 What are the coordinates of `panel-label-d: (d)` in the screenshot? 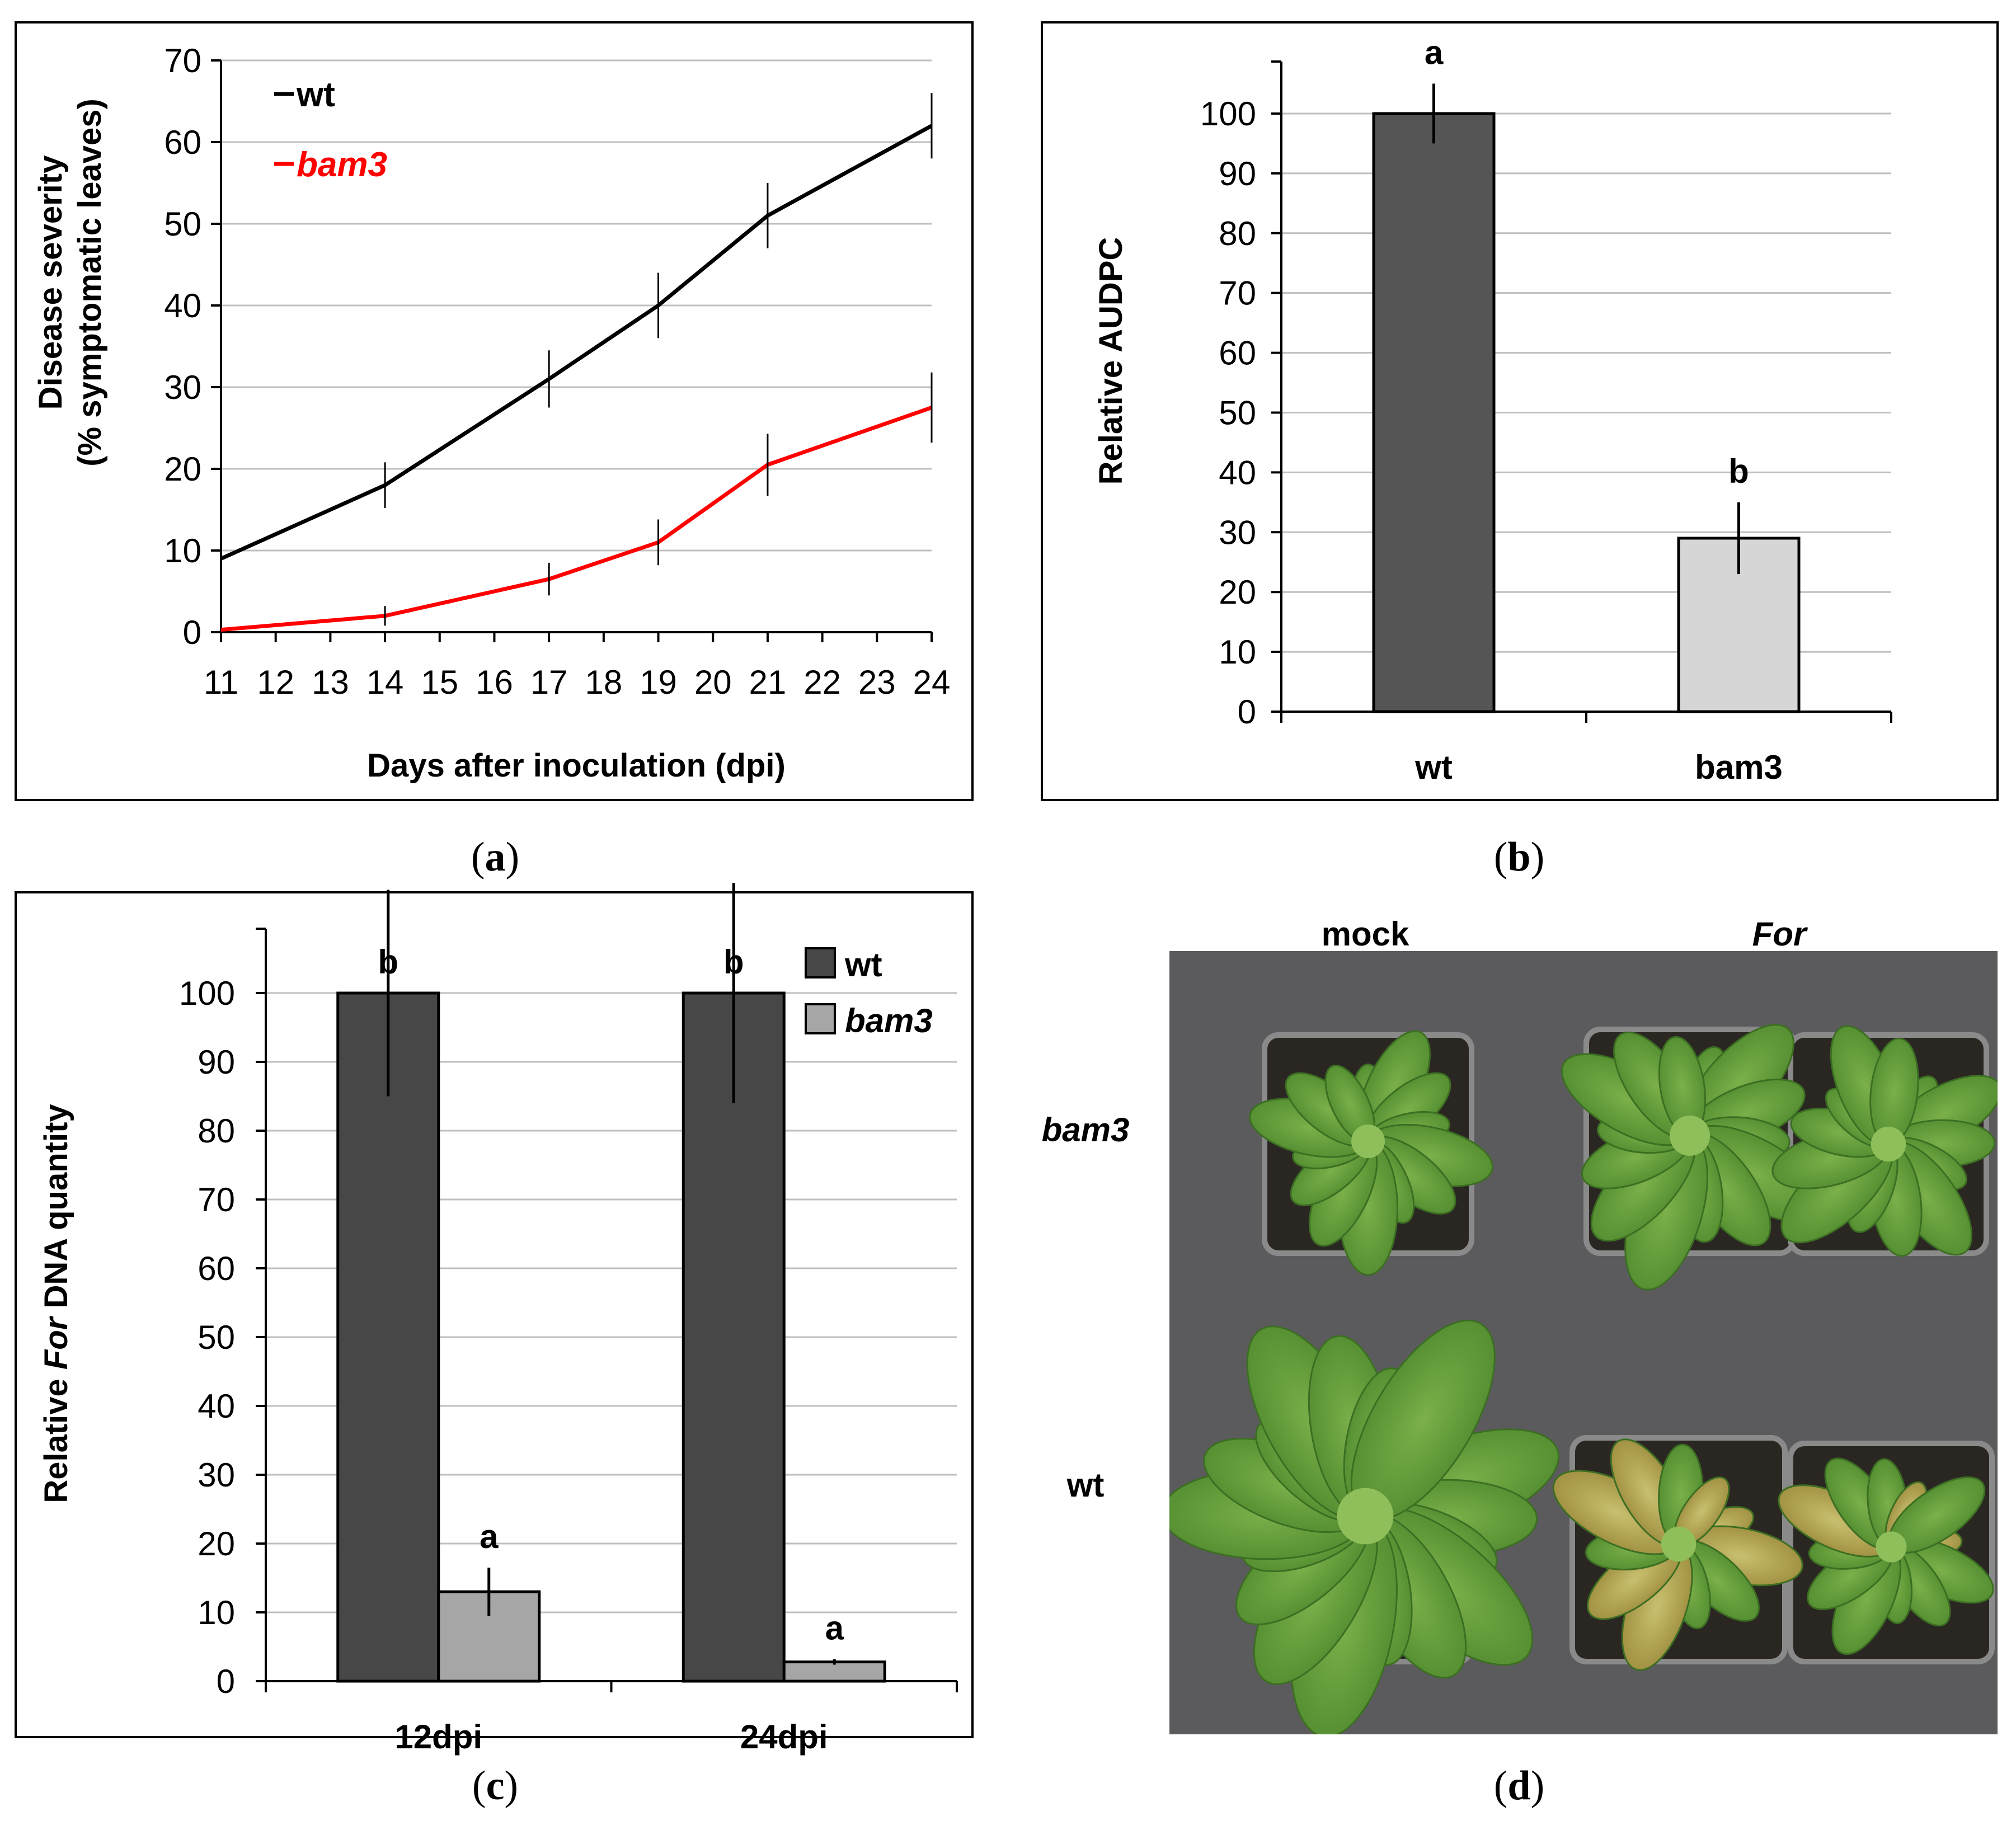 It's located at (1519, 1786).